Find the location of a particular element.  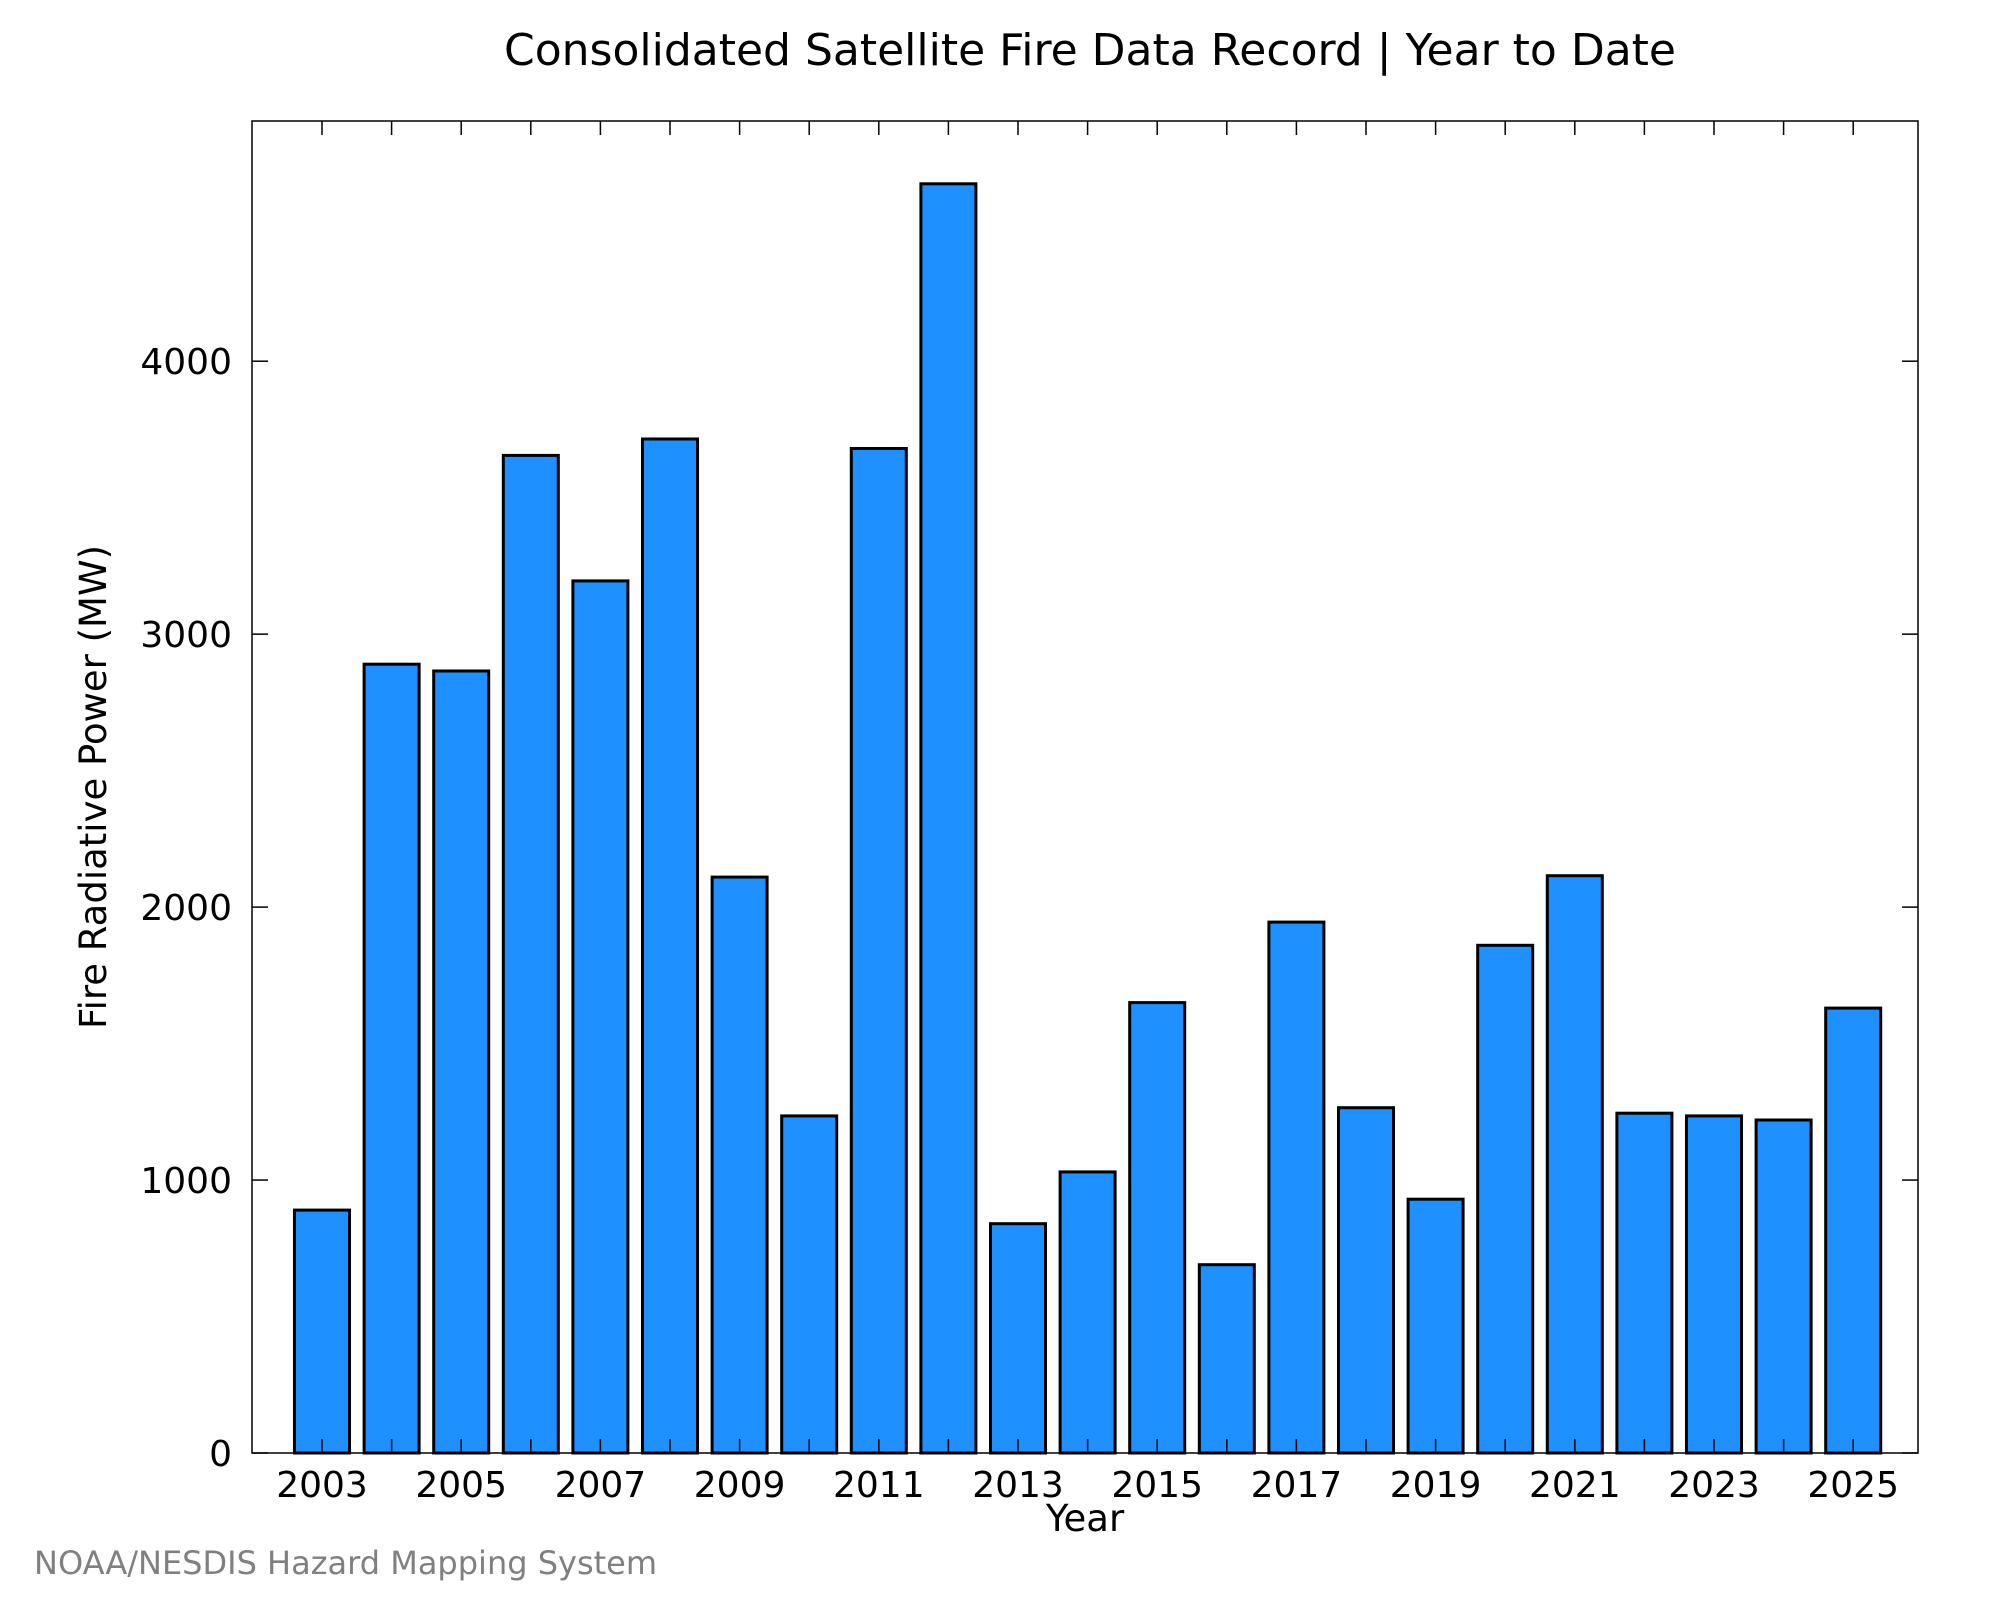

bar-2013 is located at coordinates (1018, 1338).